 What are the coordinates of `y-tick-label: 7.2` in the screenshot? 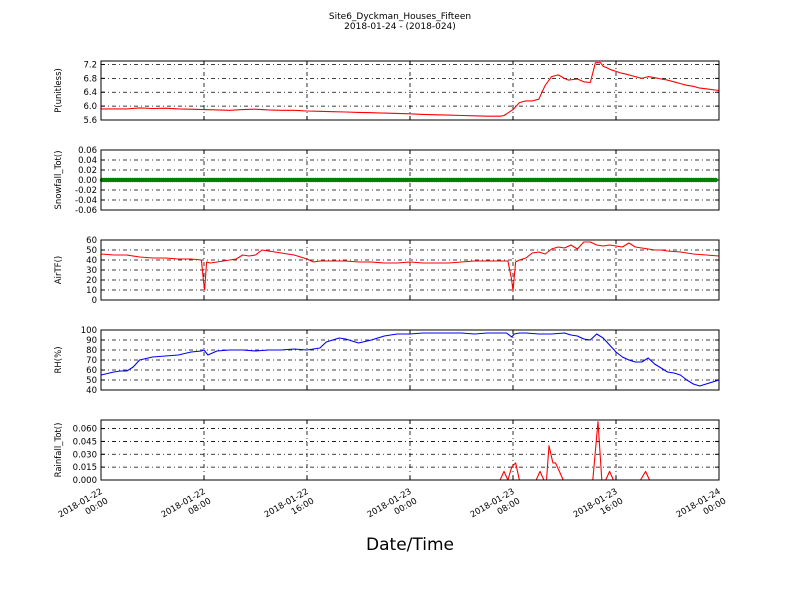 It's located at (90, 65).